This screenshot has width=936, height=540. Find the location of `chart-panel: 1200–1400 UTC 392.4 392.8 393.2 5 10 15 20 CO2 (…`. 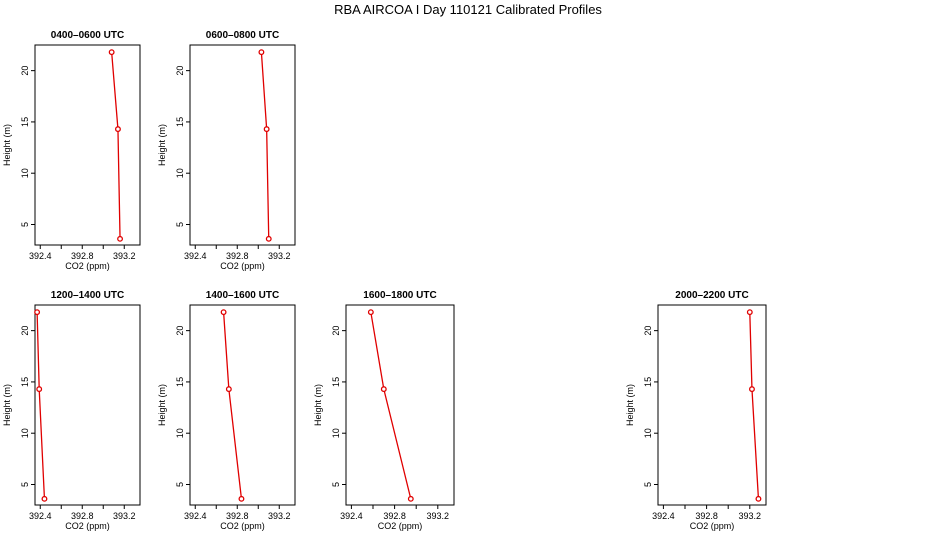

chart-panel: 1200–1400 UTC 392.4 392.8 393.2 5 10 15 20 CO2 (… is located at coordinates (71, 410).